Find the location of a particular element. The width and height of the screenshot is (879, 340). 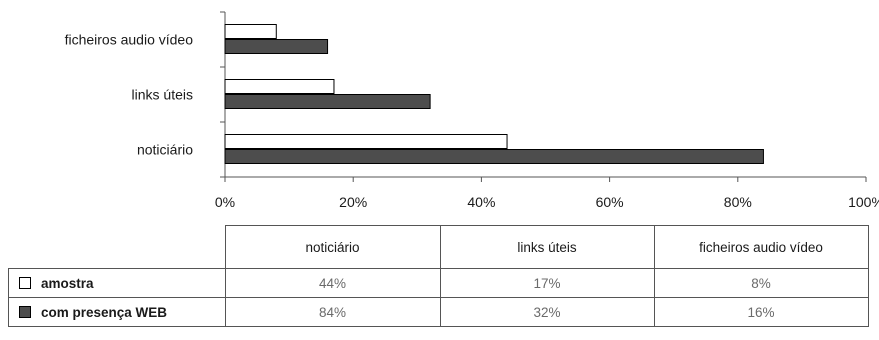

data-table-series-amostra: amostra is located at coordinates (117, 283).